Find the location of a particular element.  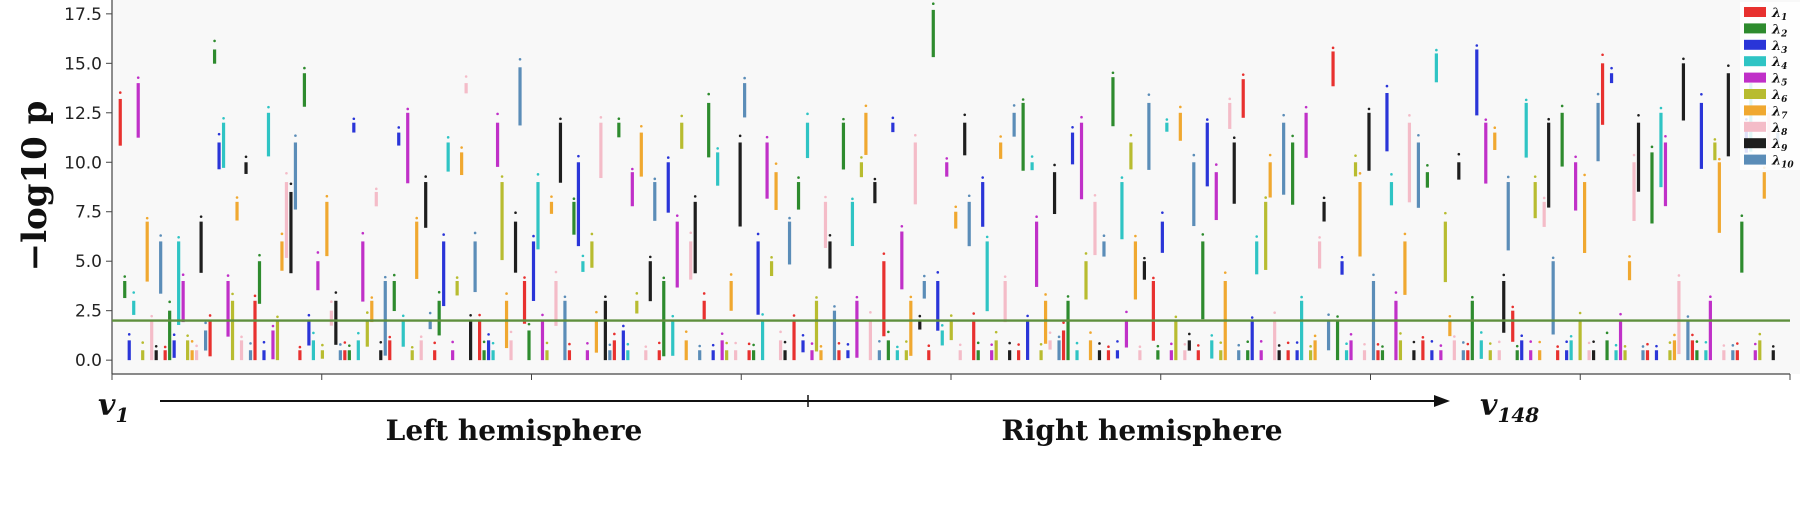

x-start-label: v1 is located at coordinates (113, 407).